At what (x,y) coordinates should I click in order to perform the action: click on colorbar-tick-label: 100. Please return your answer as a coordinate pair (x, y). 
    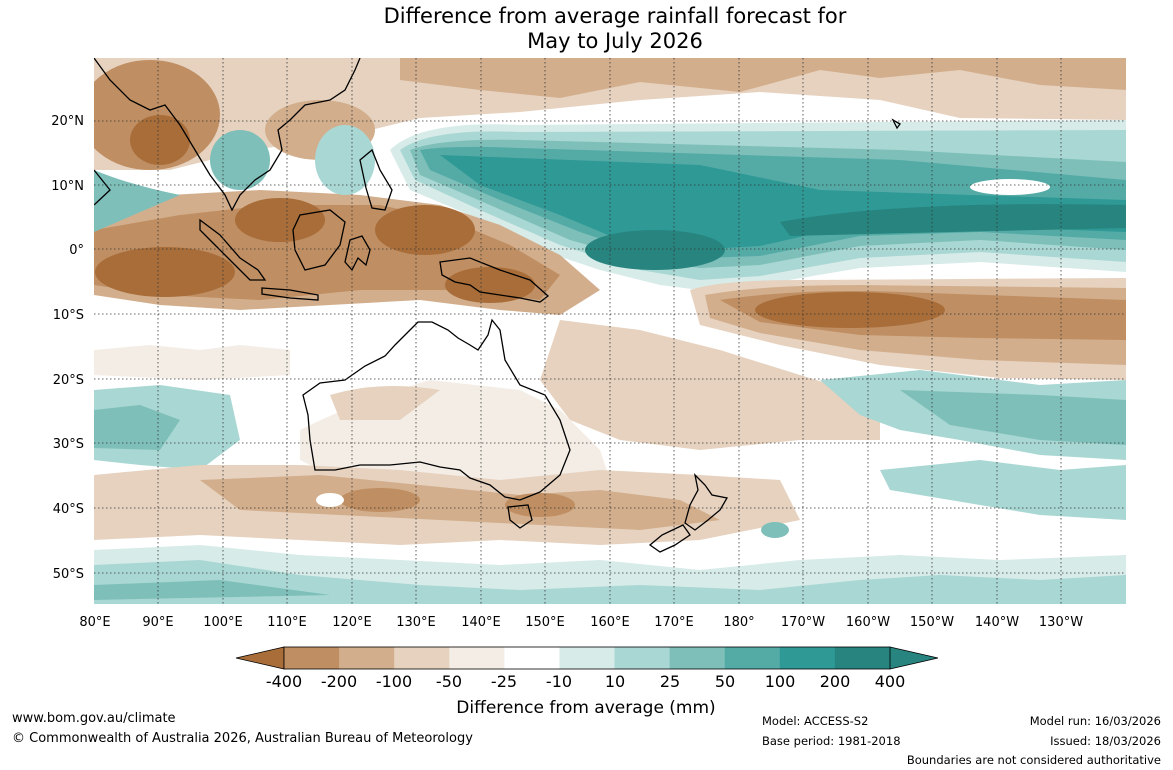
    Looking at the image, I should click on (780, 681).